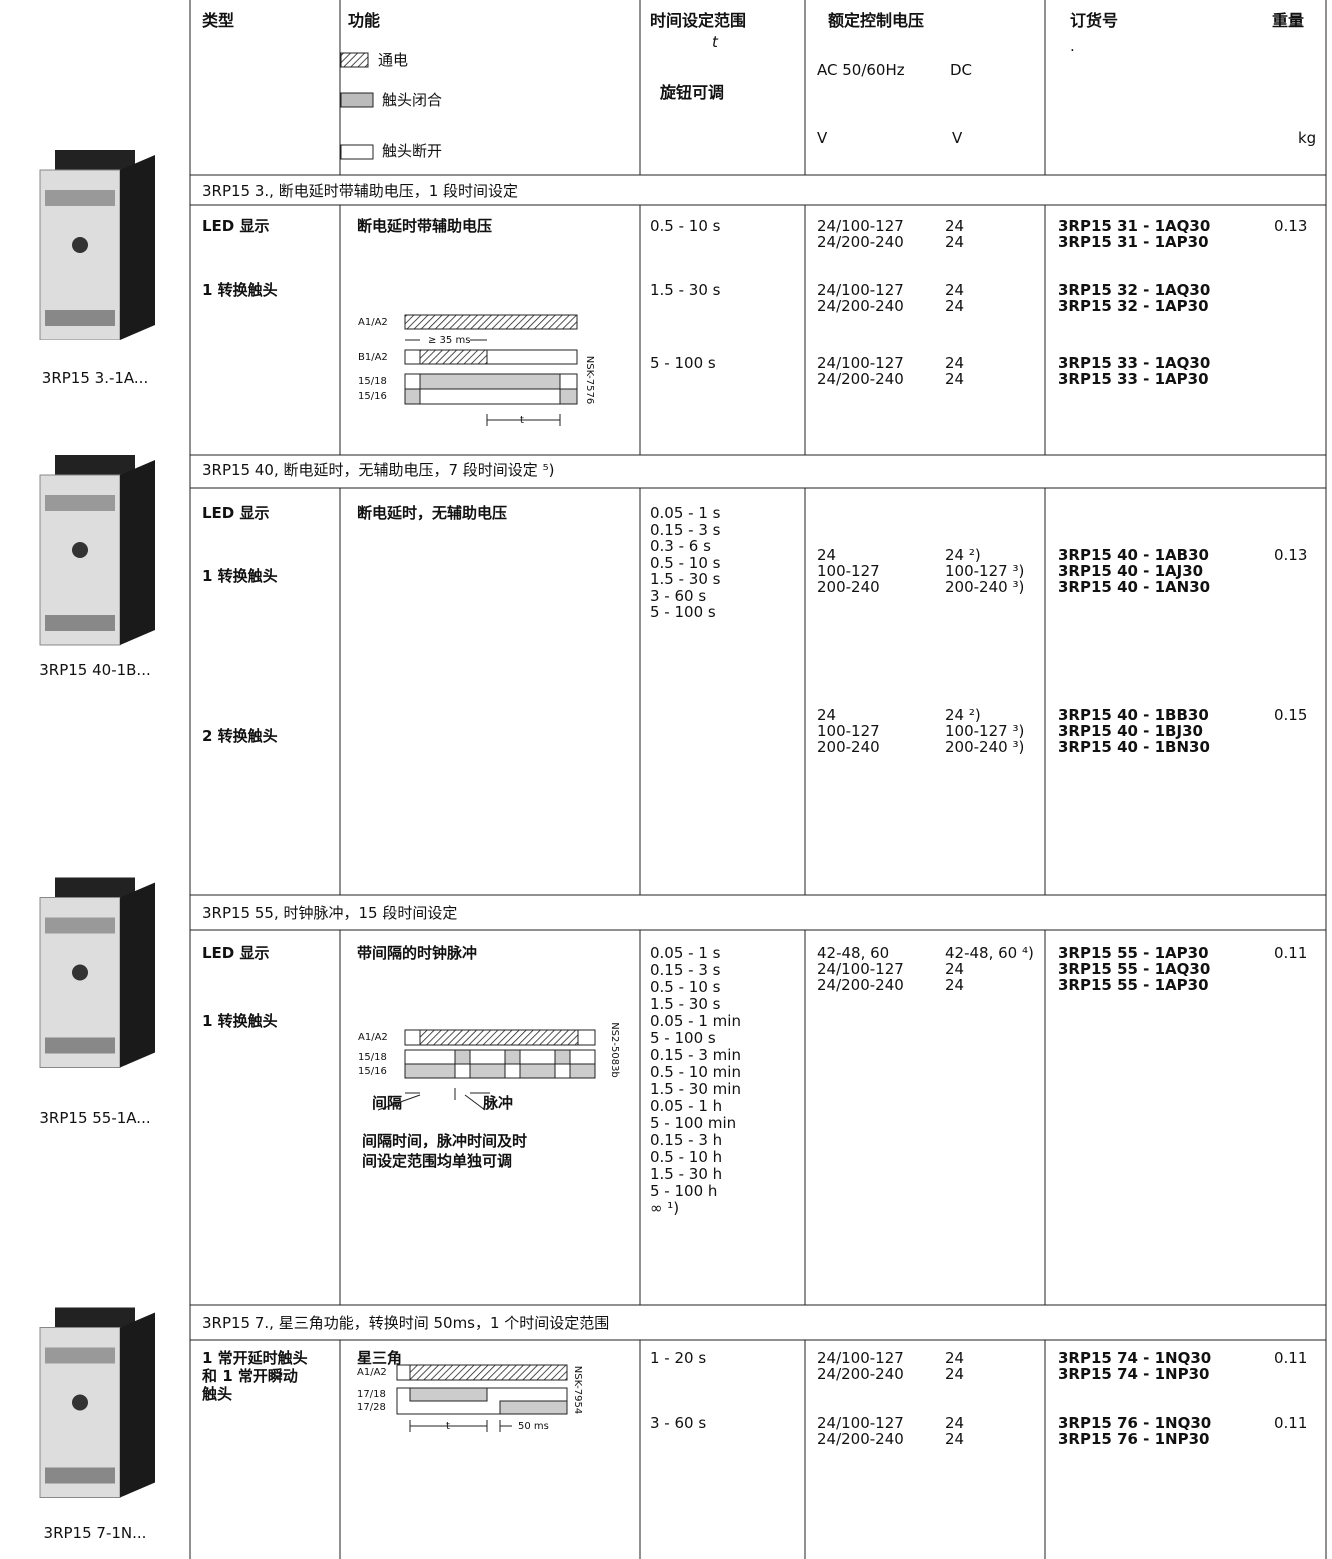  I want to click on section-title: 3RP15 55, 时钟脉冲，15 段时间设定, so click(330, 913).